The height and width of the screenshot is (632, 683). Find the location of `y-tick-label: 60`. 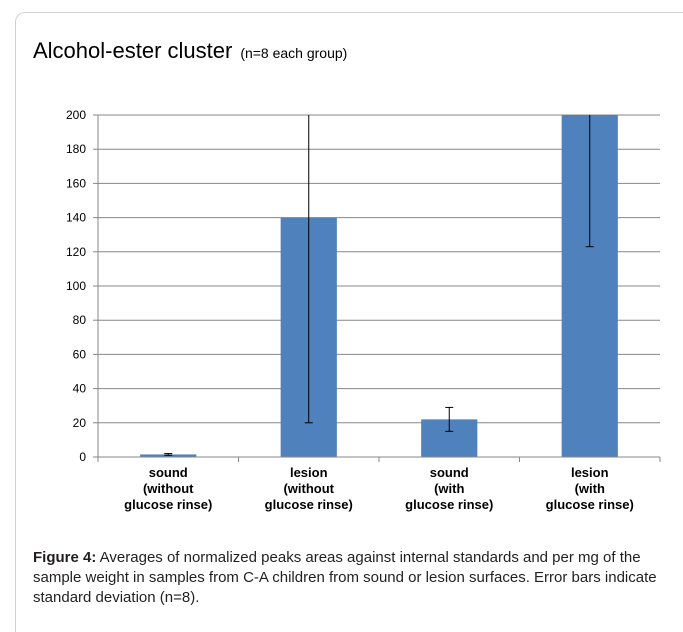

y-tick-label: 60 is located at coordinates (80, 354).